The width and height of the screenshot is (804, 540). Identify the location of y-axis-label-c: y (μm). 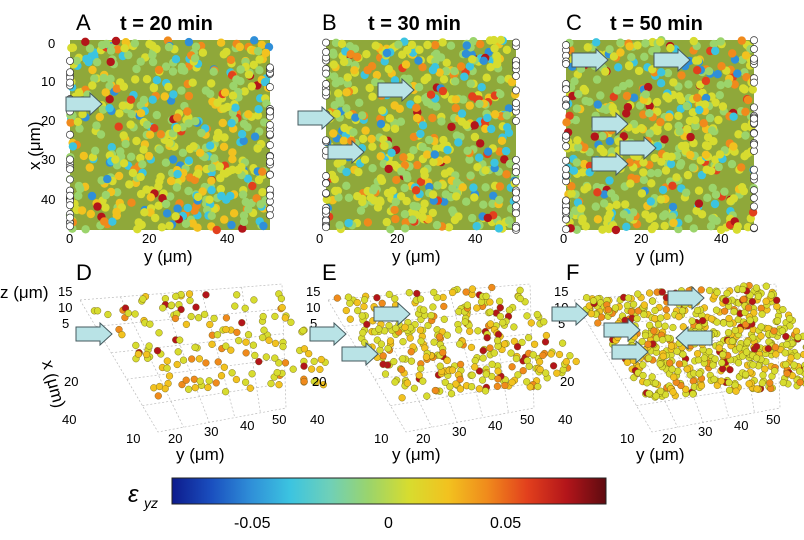
(660, 256).